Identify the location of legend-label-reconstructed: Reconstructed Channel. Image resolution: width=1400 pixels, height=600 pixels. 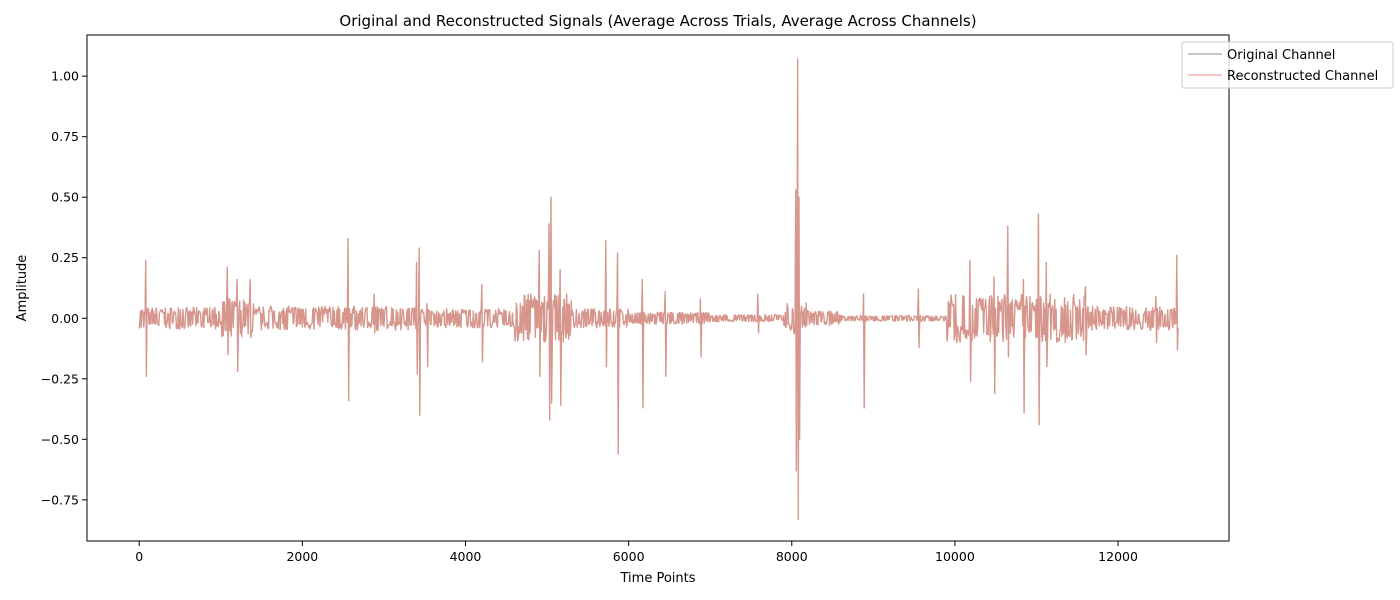
(1302, 76).